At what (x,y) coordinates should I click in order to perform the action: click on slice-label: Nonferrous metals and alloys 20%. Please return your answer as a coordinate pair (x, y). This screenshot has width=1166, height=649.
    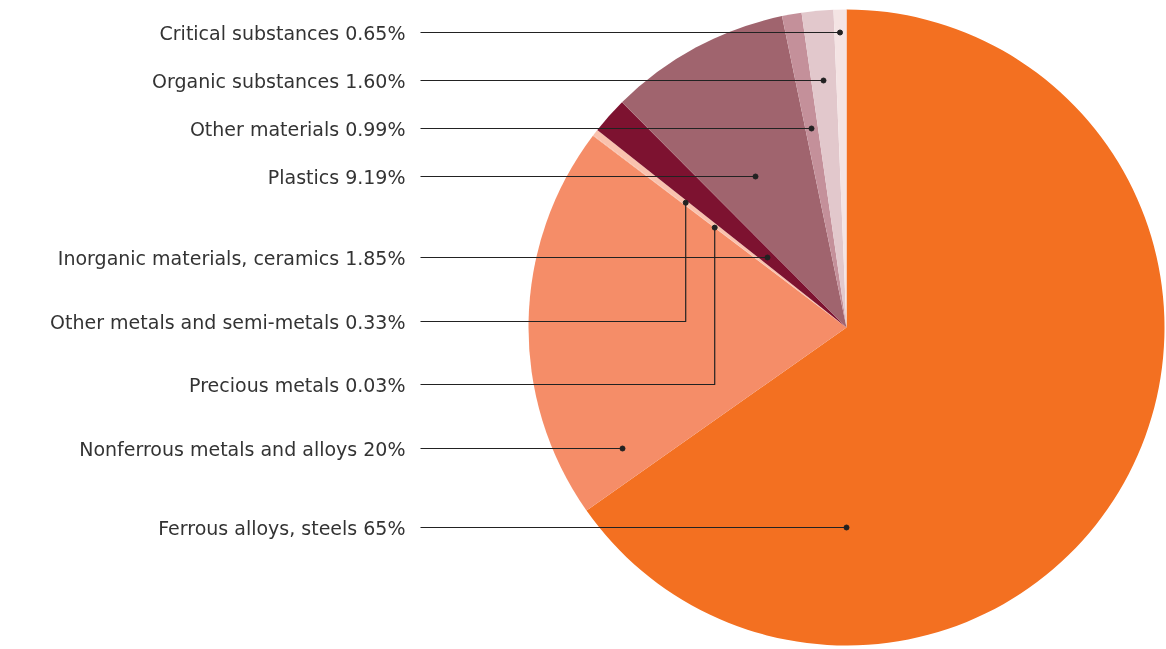
    Looking at the image, I should click on (242, 448).